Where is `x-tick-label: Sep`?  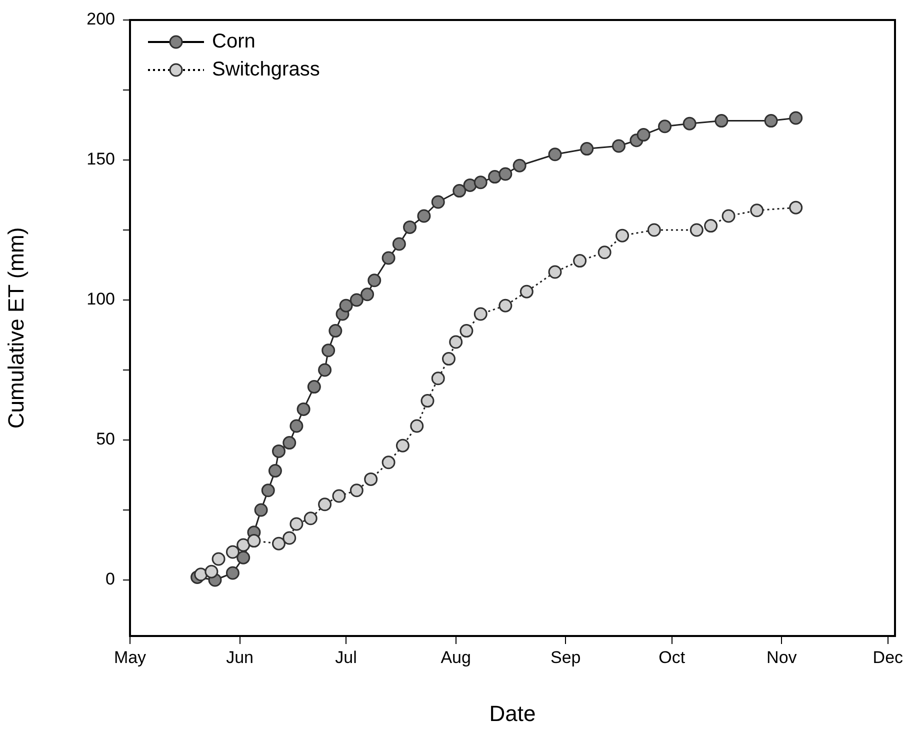
x-tick-label: Sep is located at coordinates (565, 657).